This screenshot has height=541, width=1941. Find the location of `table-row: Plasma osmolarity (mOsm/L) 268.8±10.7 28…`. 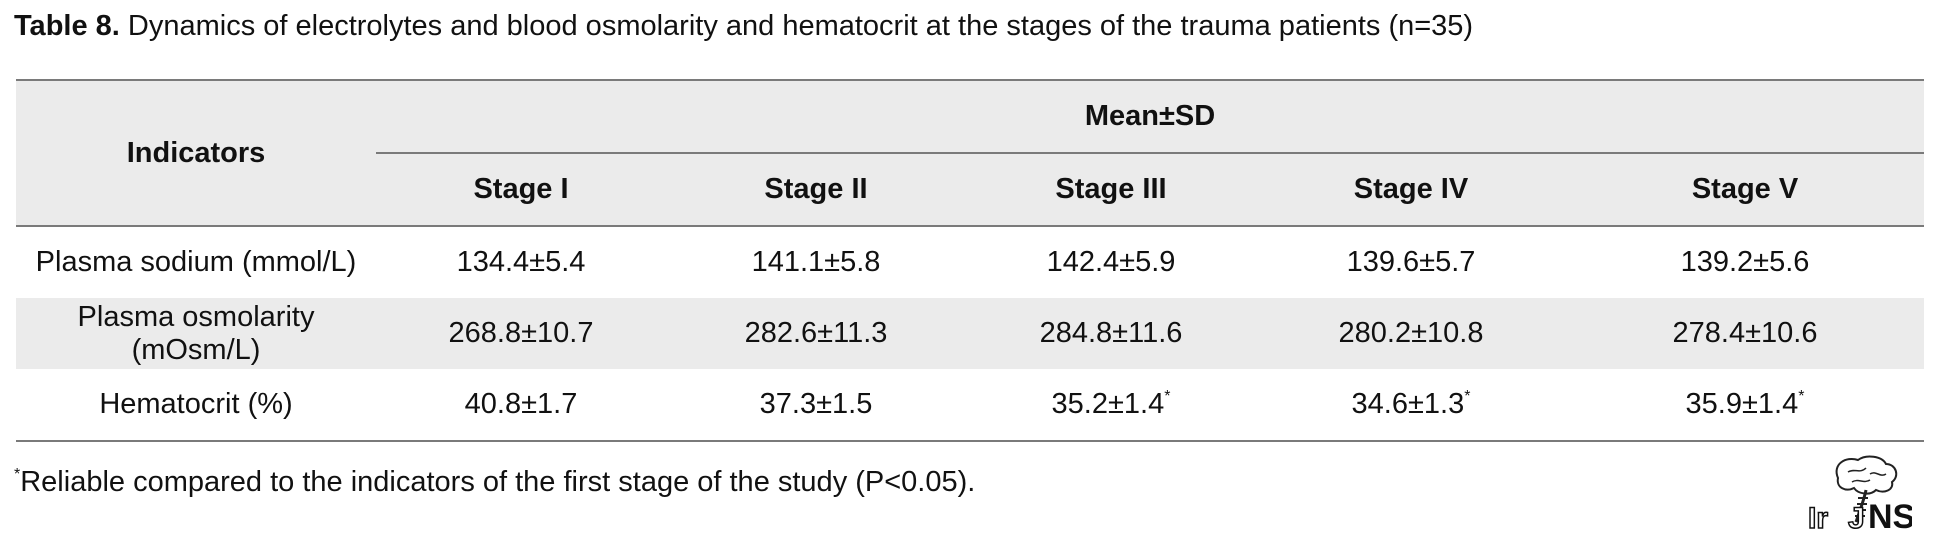

table-row: Plasma osmolarity (mOsm/L) 268.8±10.7 28… is located at coordinates (970, 333).